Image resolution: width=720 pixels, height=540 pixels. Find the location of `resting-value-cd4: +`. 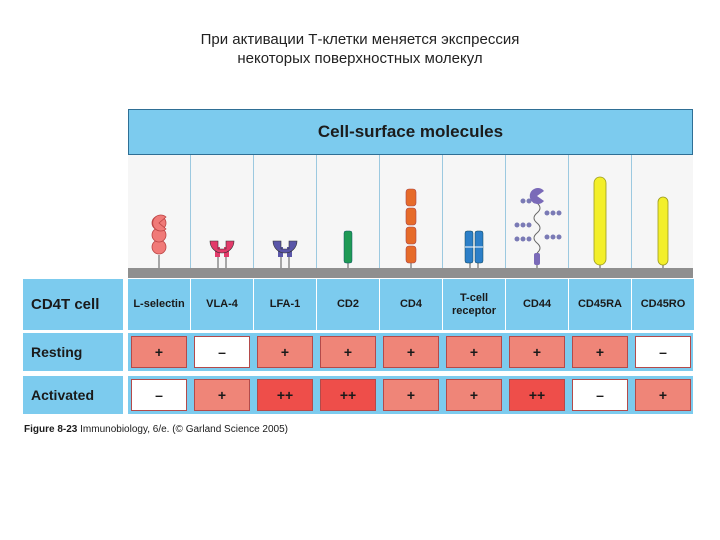

resting-value-cd4: + is located at coordinates (411, 352).